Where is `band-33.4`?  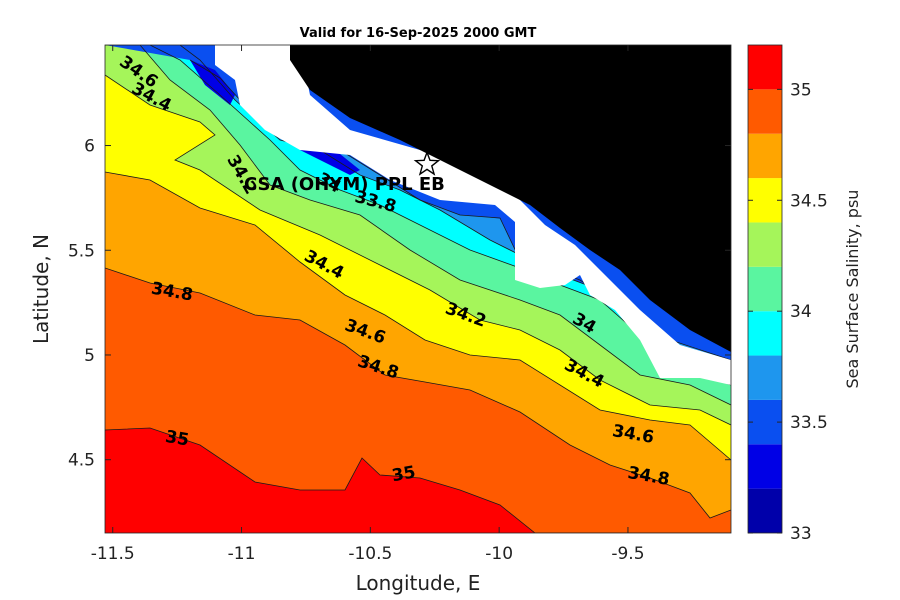
band-33.4 is located at coordinates (470, 210).